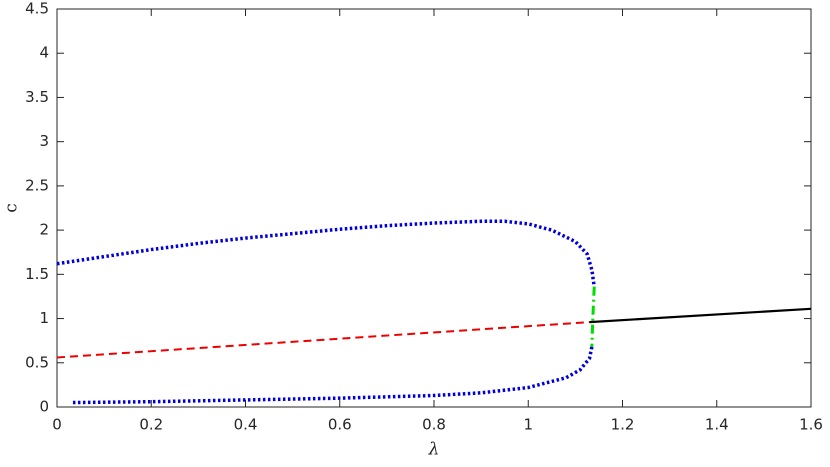 This screenshot has width=830, height=467. I want to click on y-tick-label: 3, so click(44, 141).